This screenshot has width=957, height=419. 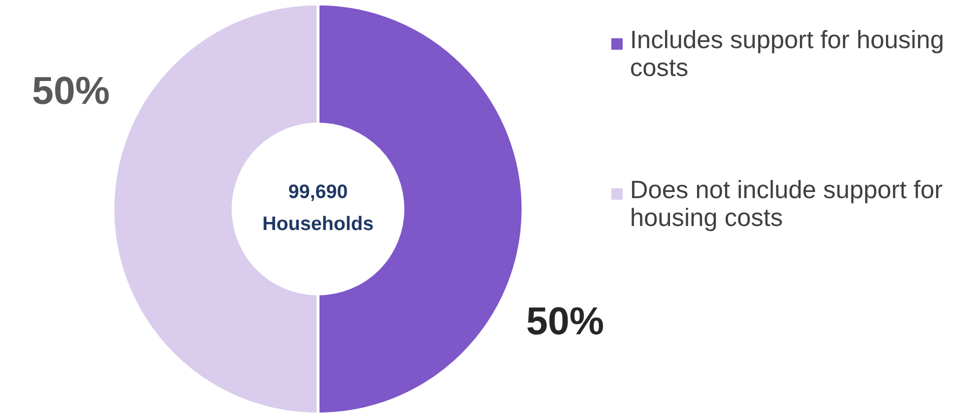 What do you see at coordinates (787, 206) in the screenshot?
I see `legend-label: Does not include support for housing costs` at bounding box center [787, 206].